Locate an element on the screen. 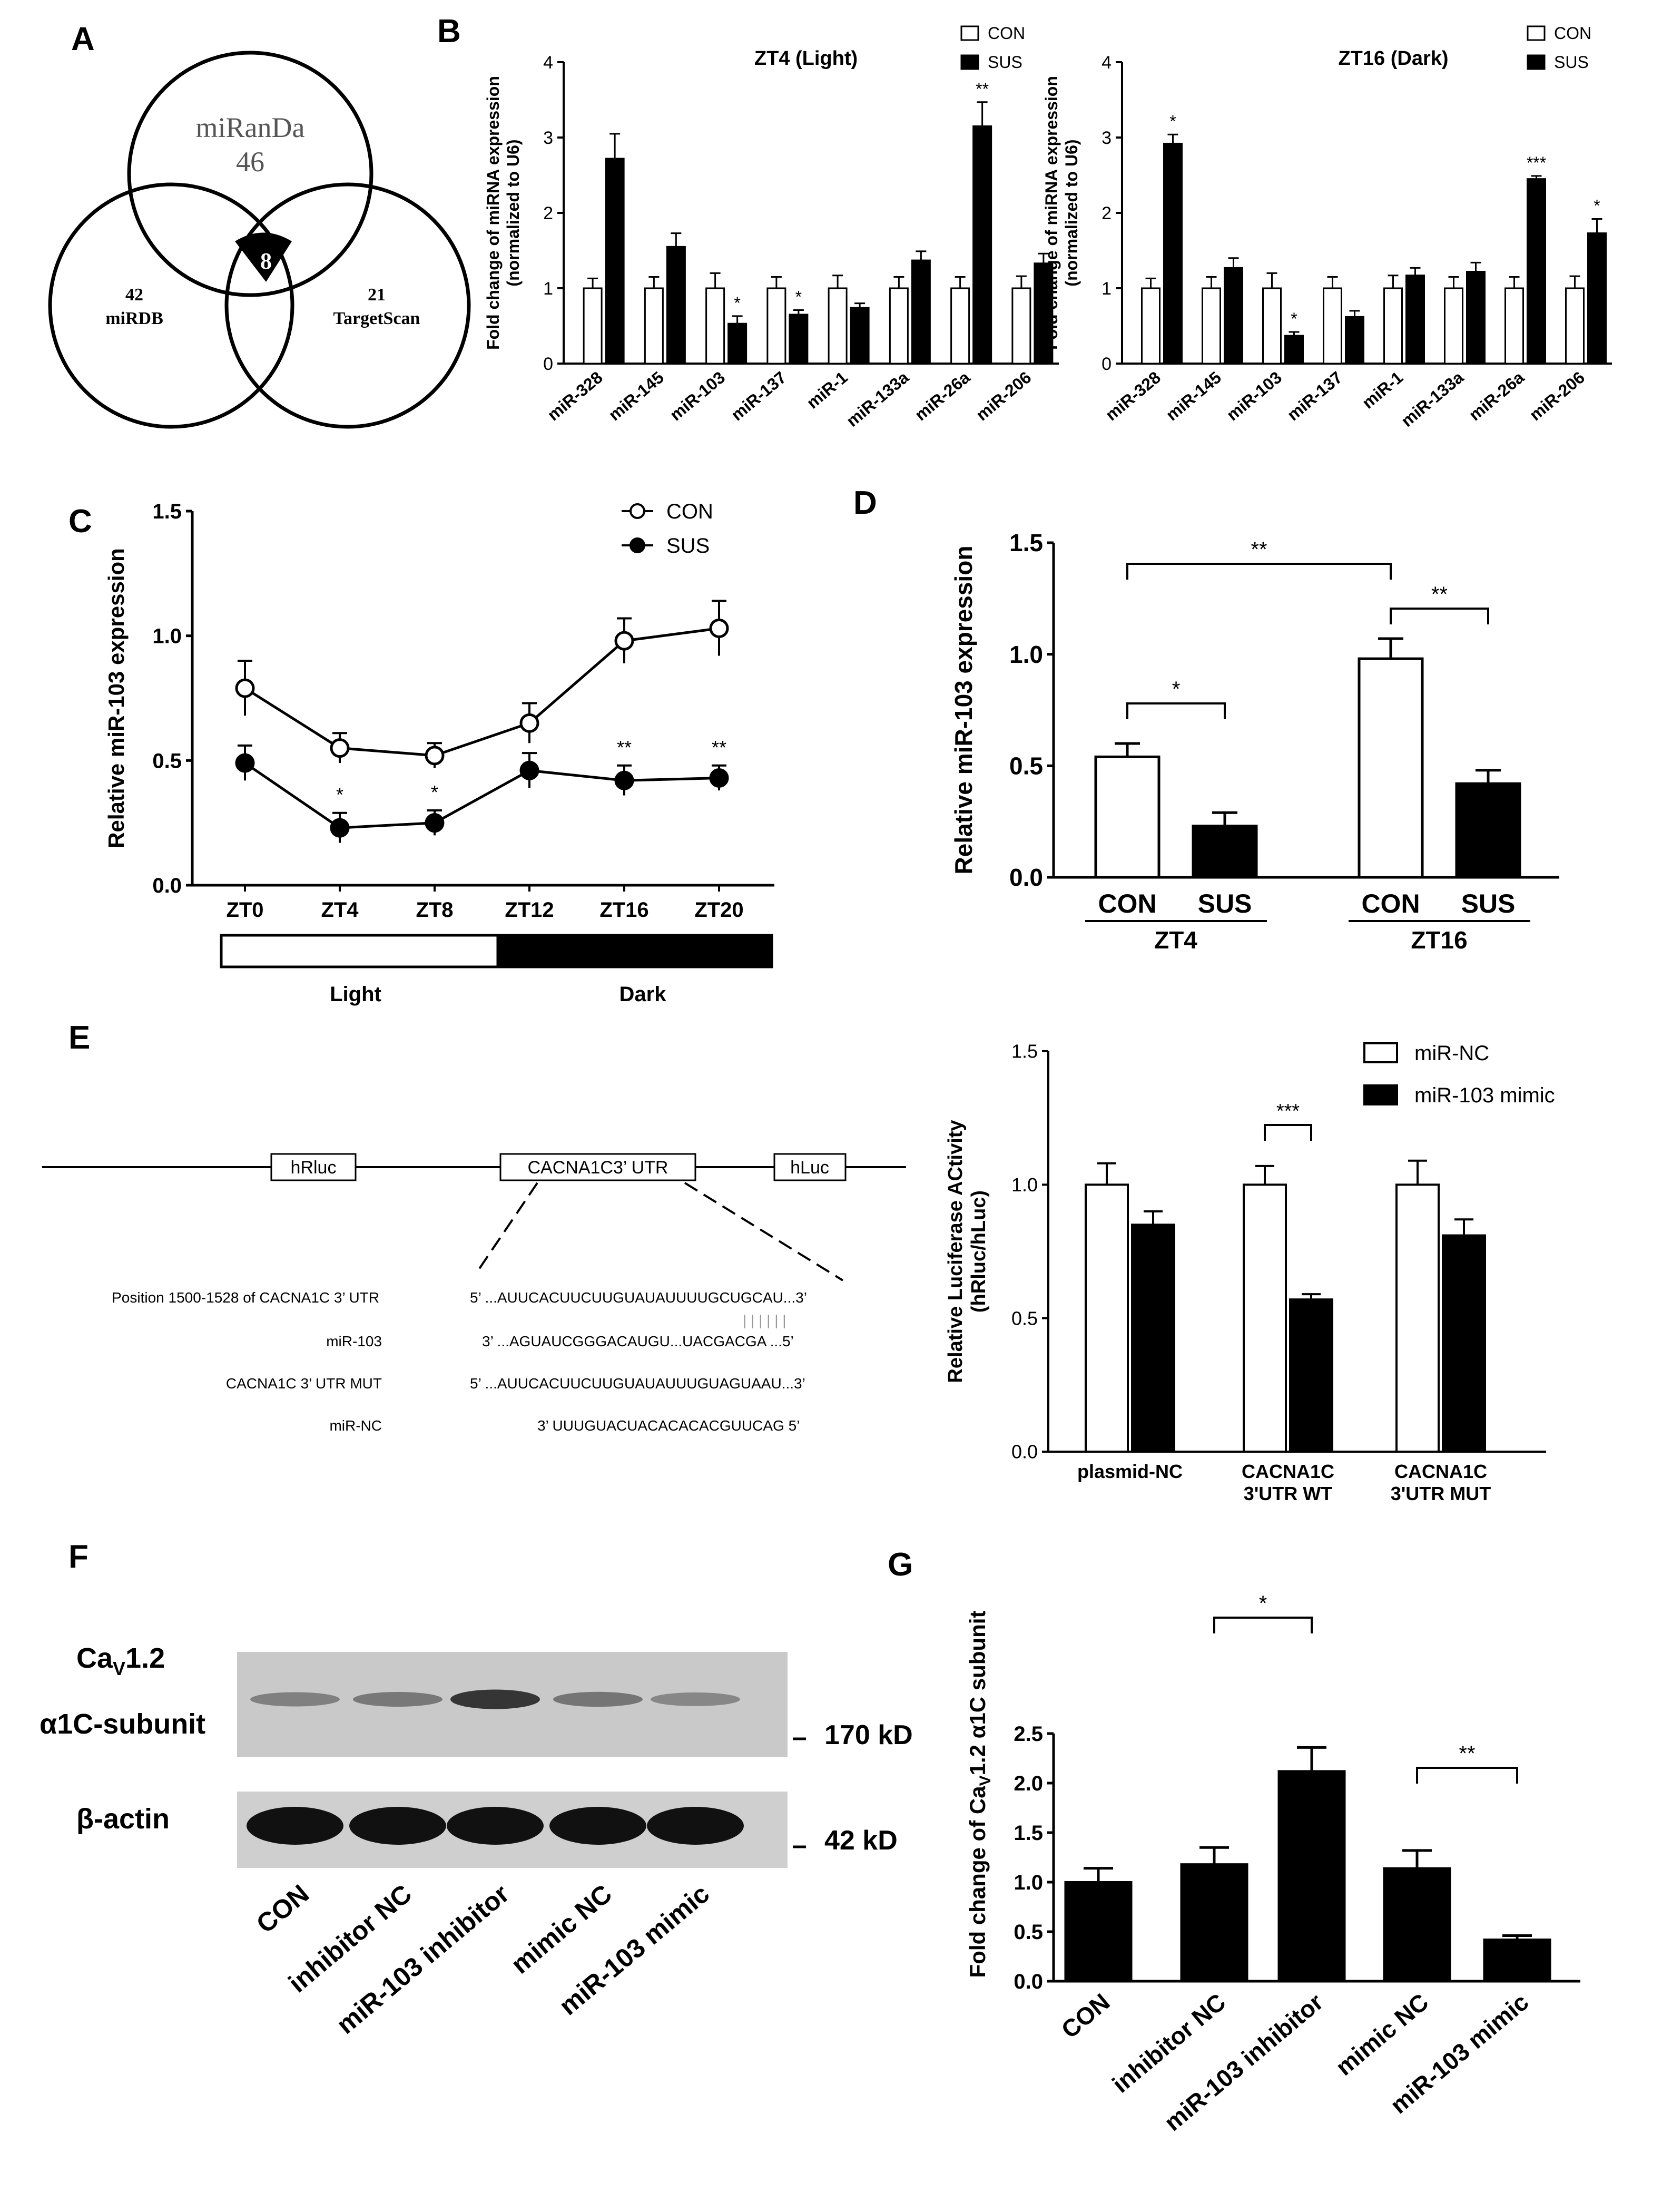 This screenshot has width=1662, height=2212. hrluc-label: hRluc is located at coordinates (314, 1168).